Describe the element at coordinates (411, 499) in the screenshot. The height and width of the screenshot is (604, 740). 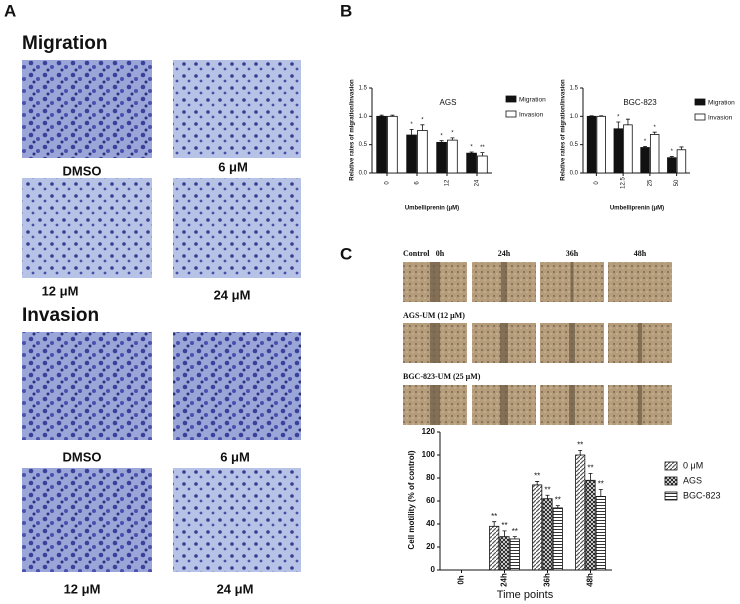
I see `y-axis-label: Cell motility (% of control)` at that location.